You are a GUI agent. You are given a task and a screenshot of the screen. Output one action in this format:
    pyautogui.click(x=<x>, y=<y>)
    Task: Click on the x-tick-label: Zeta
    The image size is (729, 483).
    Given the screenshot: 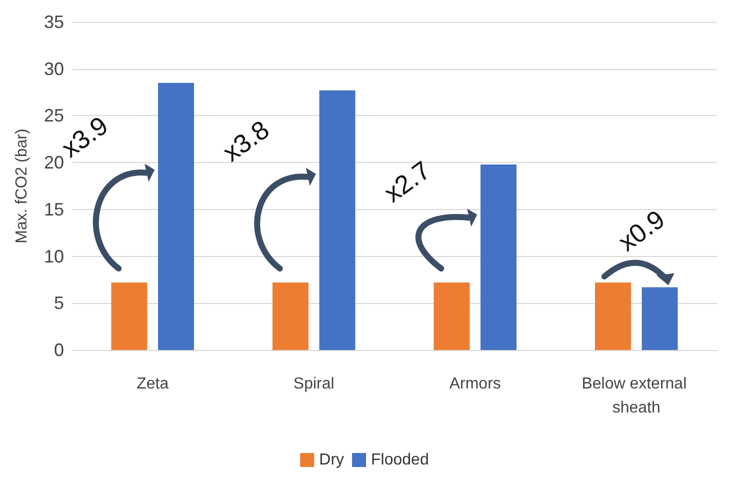 What is the action you would take?
    pyautogui.click(x=152, y=384)
    